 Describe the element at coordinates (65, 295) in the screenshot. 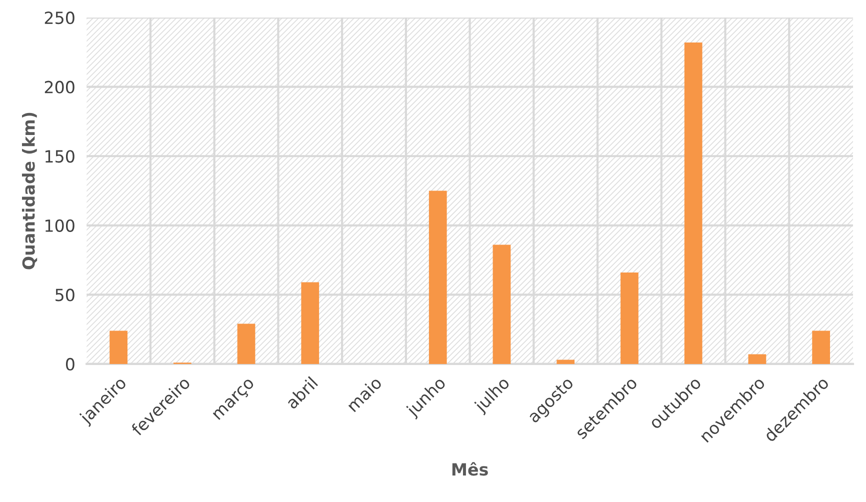

I see `y-tick-label: 50` at that location.